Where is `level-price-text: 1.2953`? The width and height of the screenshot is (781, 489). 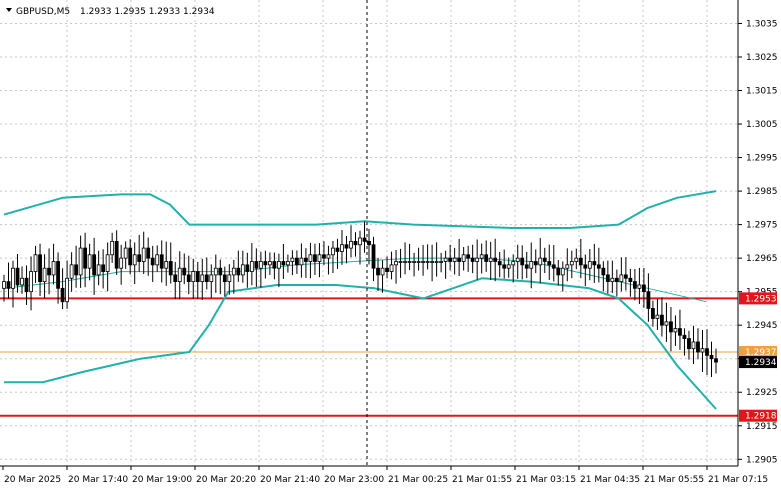 level-price-text: 1.2953 is located at coordinates (761, 299).